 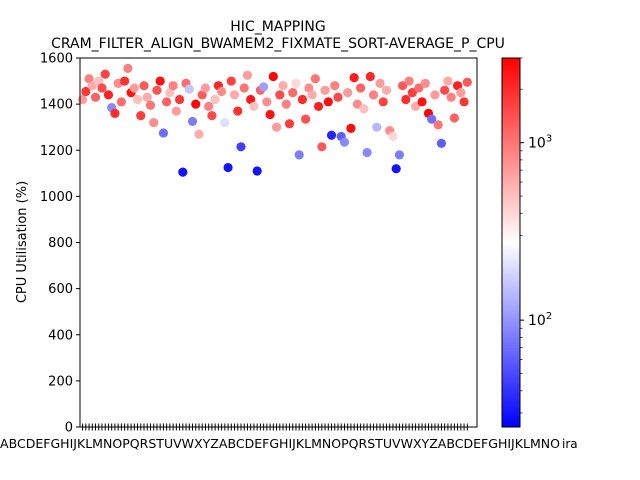 I want to click on y-tick-layer: 0 200 400 600 800 1000 1200 1400 1600, so click(x=60, y=244).